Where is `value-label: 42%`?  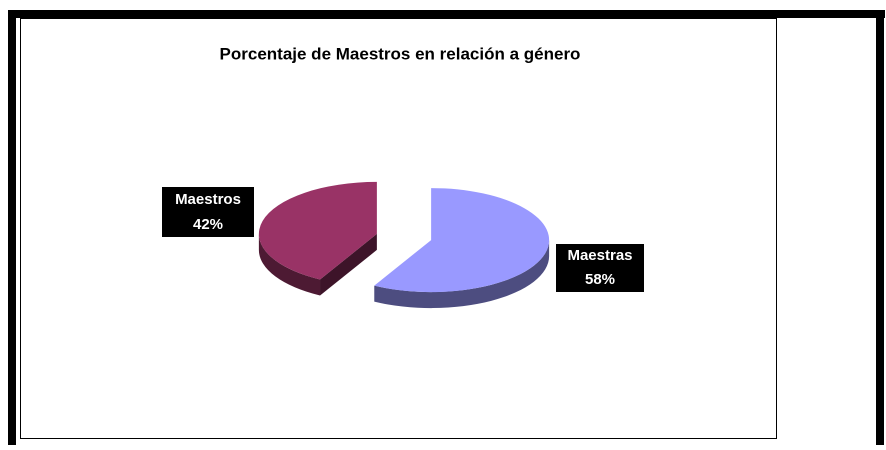 value-label: 42% is located at coordinates (208, 224).